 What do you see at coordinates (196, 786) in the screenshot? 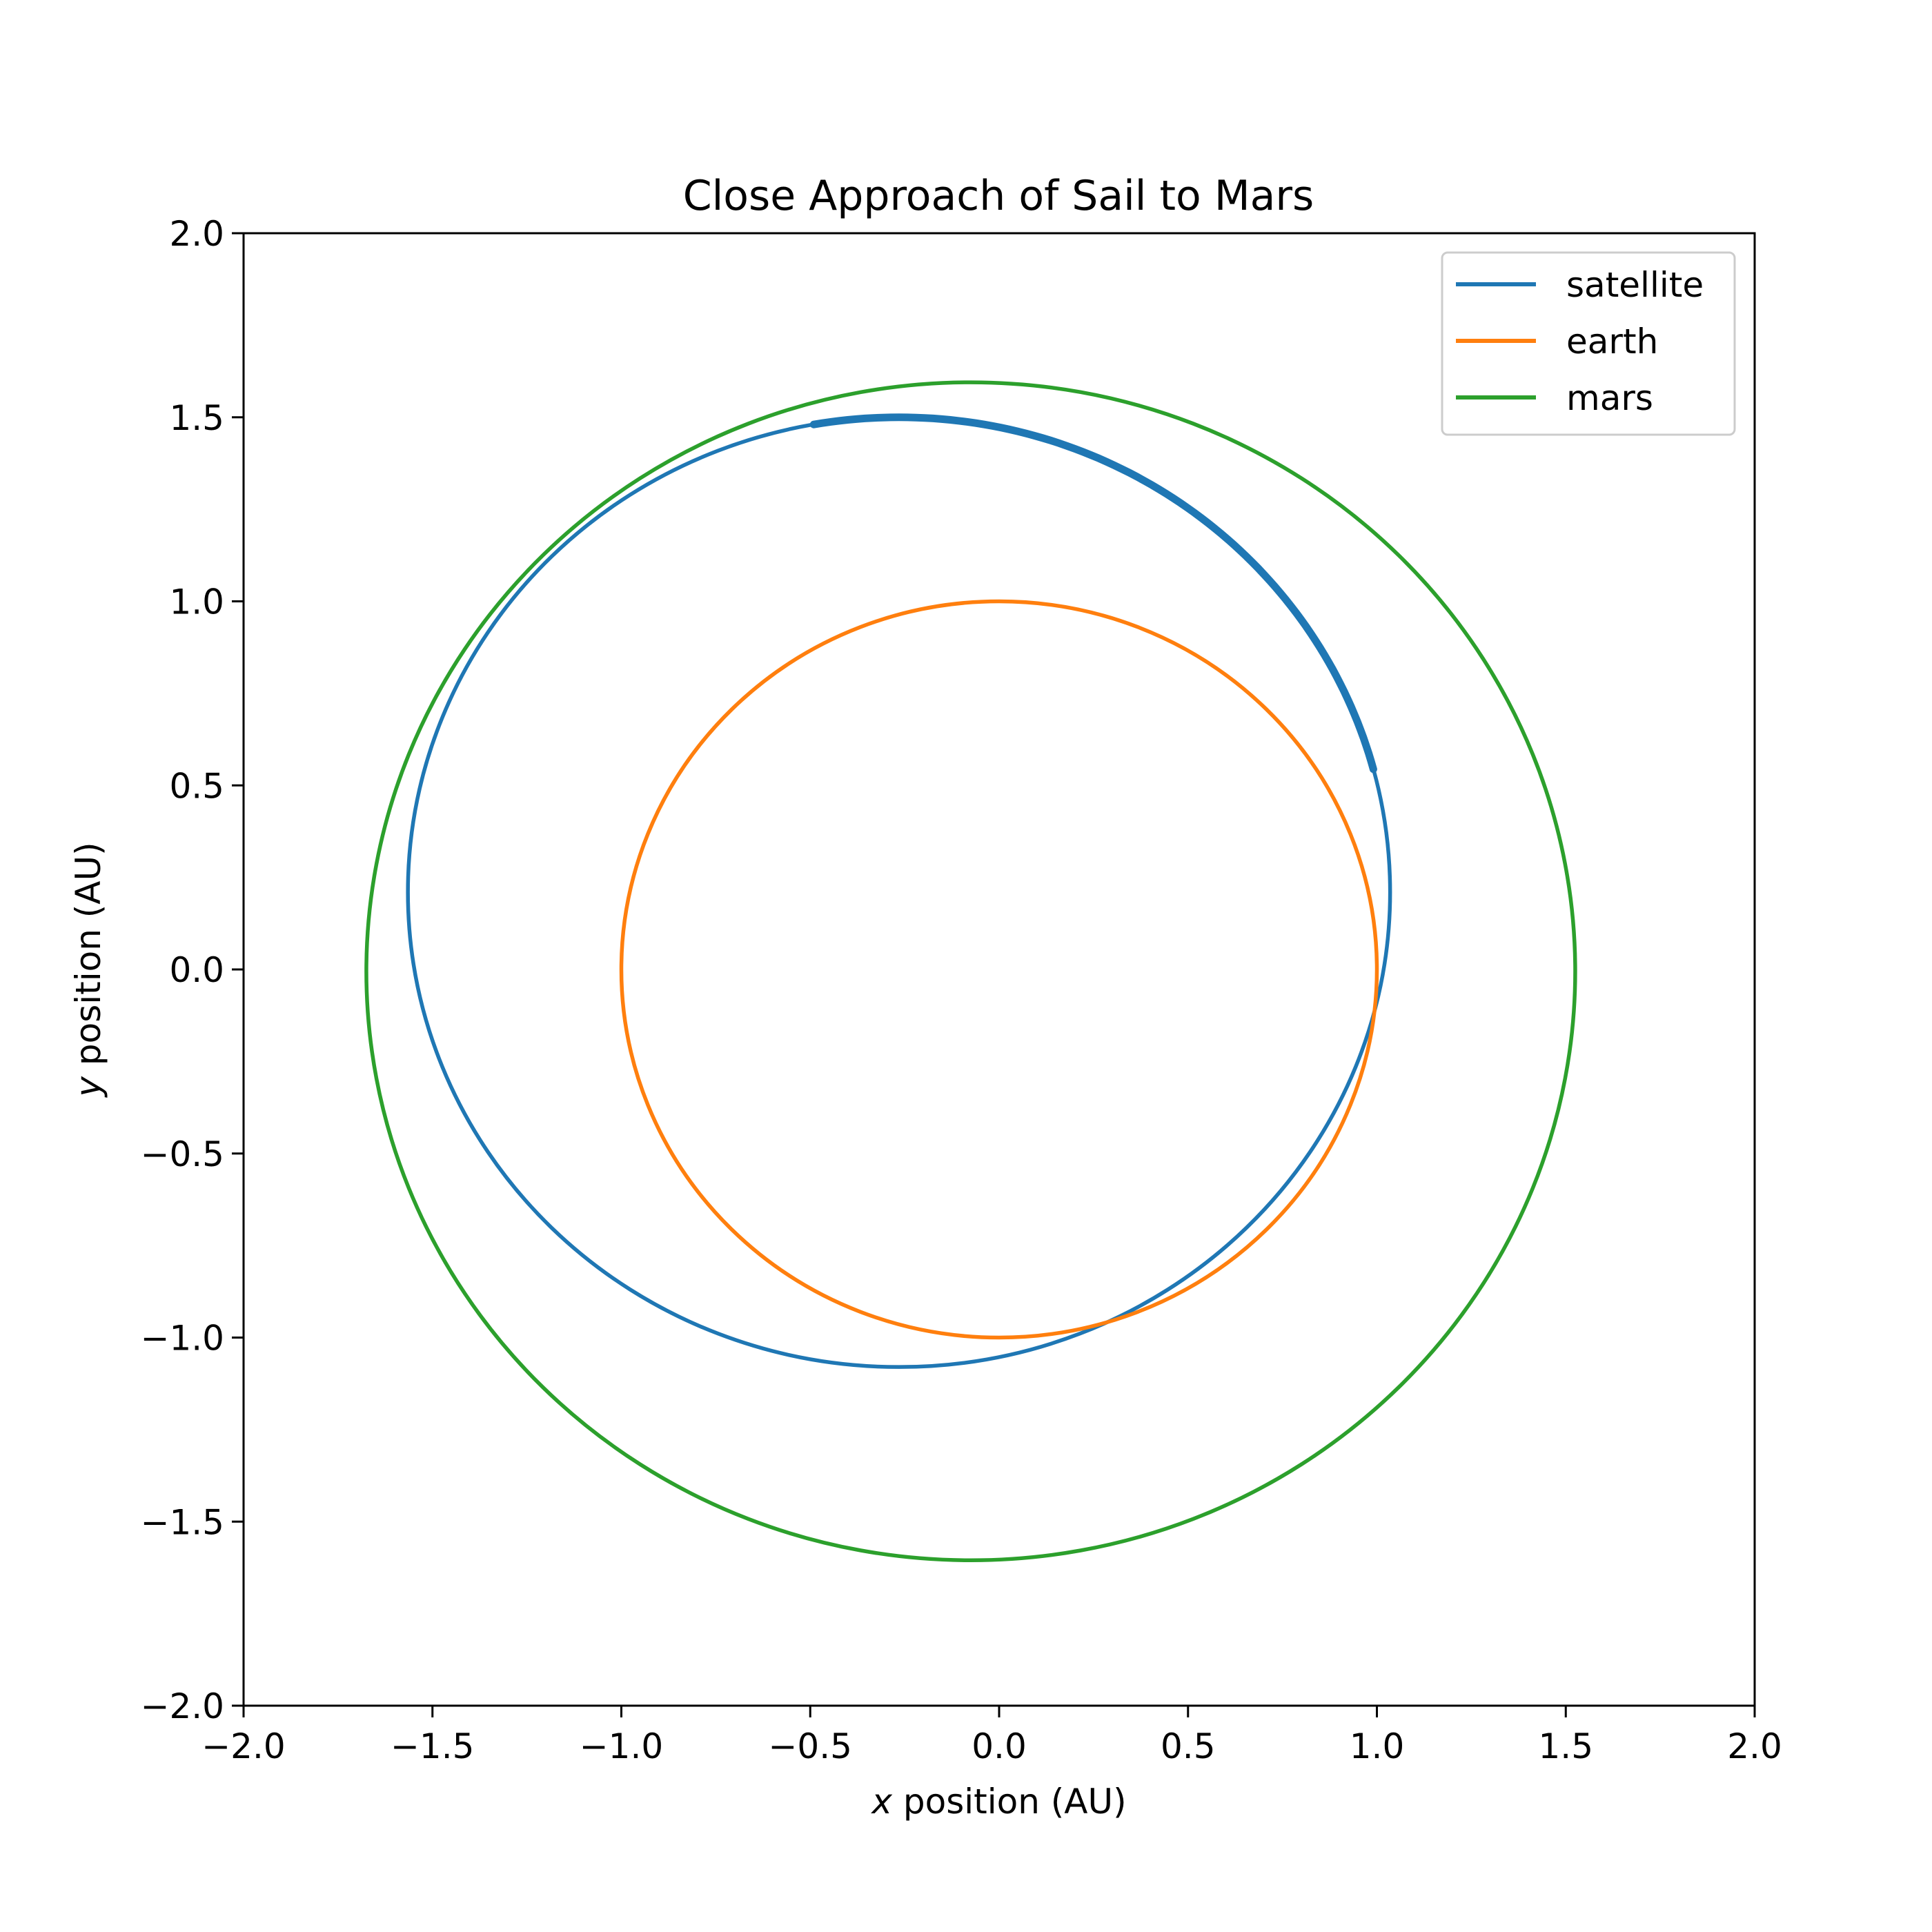
I see `y-tick-label: 0.5` at bounding box center [196, 786].